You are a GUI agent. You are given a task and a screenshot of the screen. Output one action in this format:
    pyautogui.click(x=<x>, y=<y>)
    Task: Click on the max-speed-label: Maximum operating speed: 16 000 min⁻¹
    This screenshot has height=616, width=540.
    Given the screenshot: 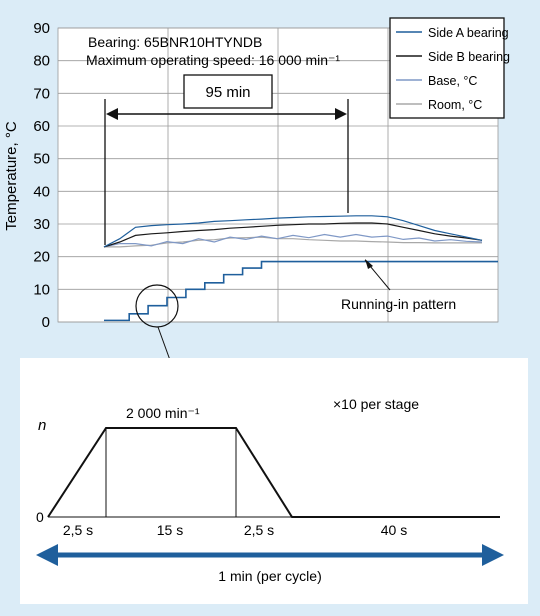 What is the action you would take?
    pyautogui.click(x=213, y=60)
    